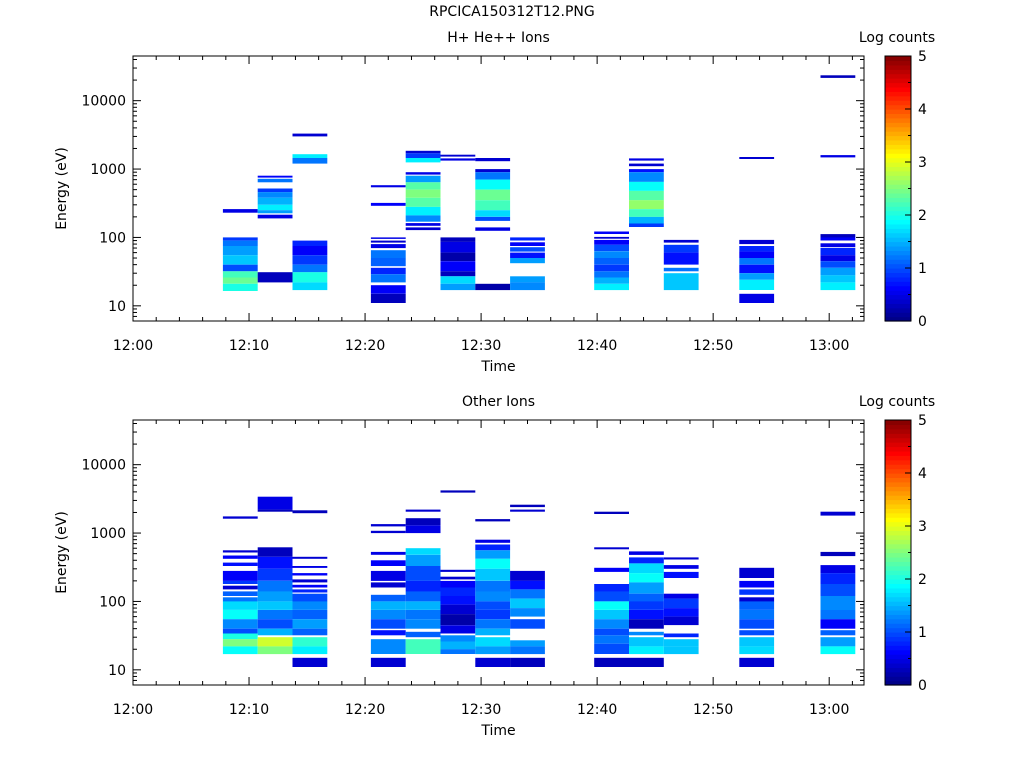 The image size is (1024, 768). I want to click on y-tick-label: 100, so click(112, 238).